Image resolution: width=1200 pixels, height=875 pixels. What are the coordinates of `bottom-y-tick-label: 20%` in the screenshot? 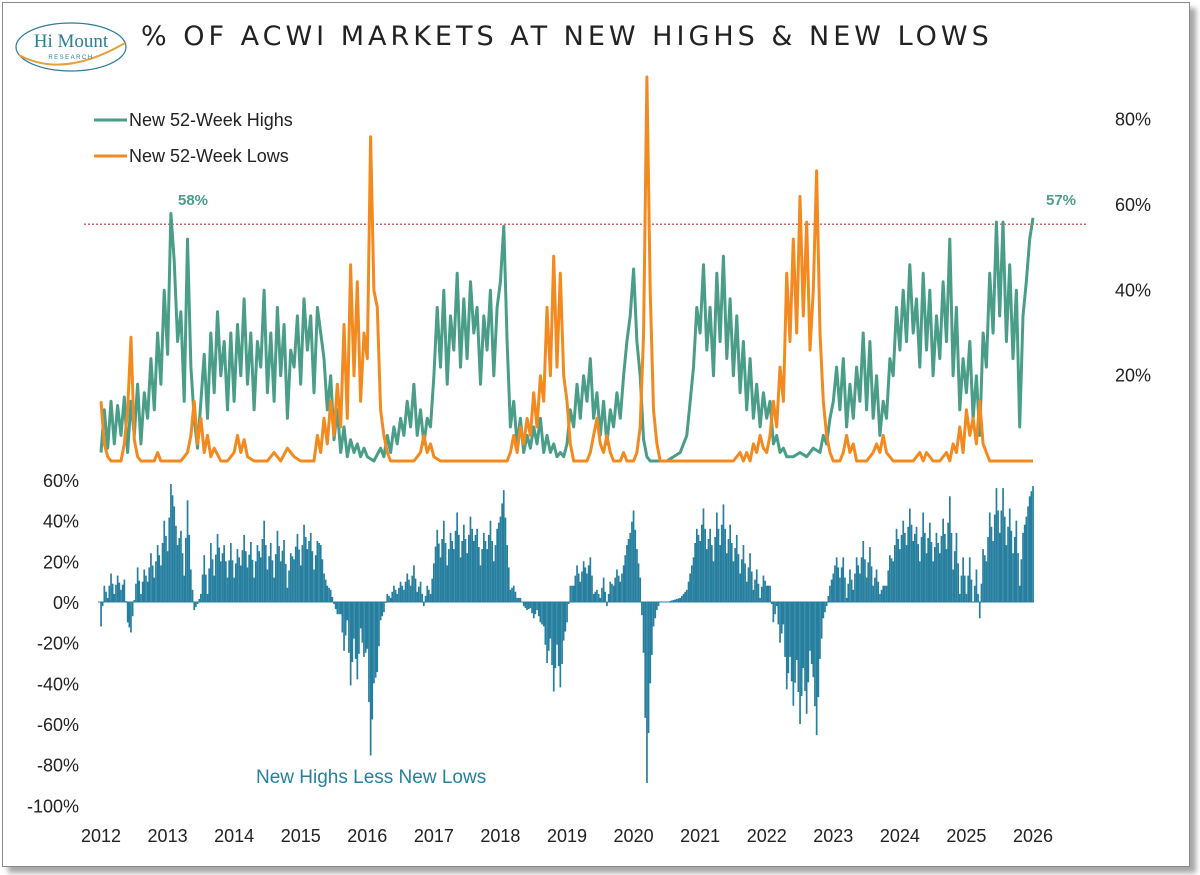 It's located at (61, 562).